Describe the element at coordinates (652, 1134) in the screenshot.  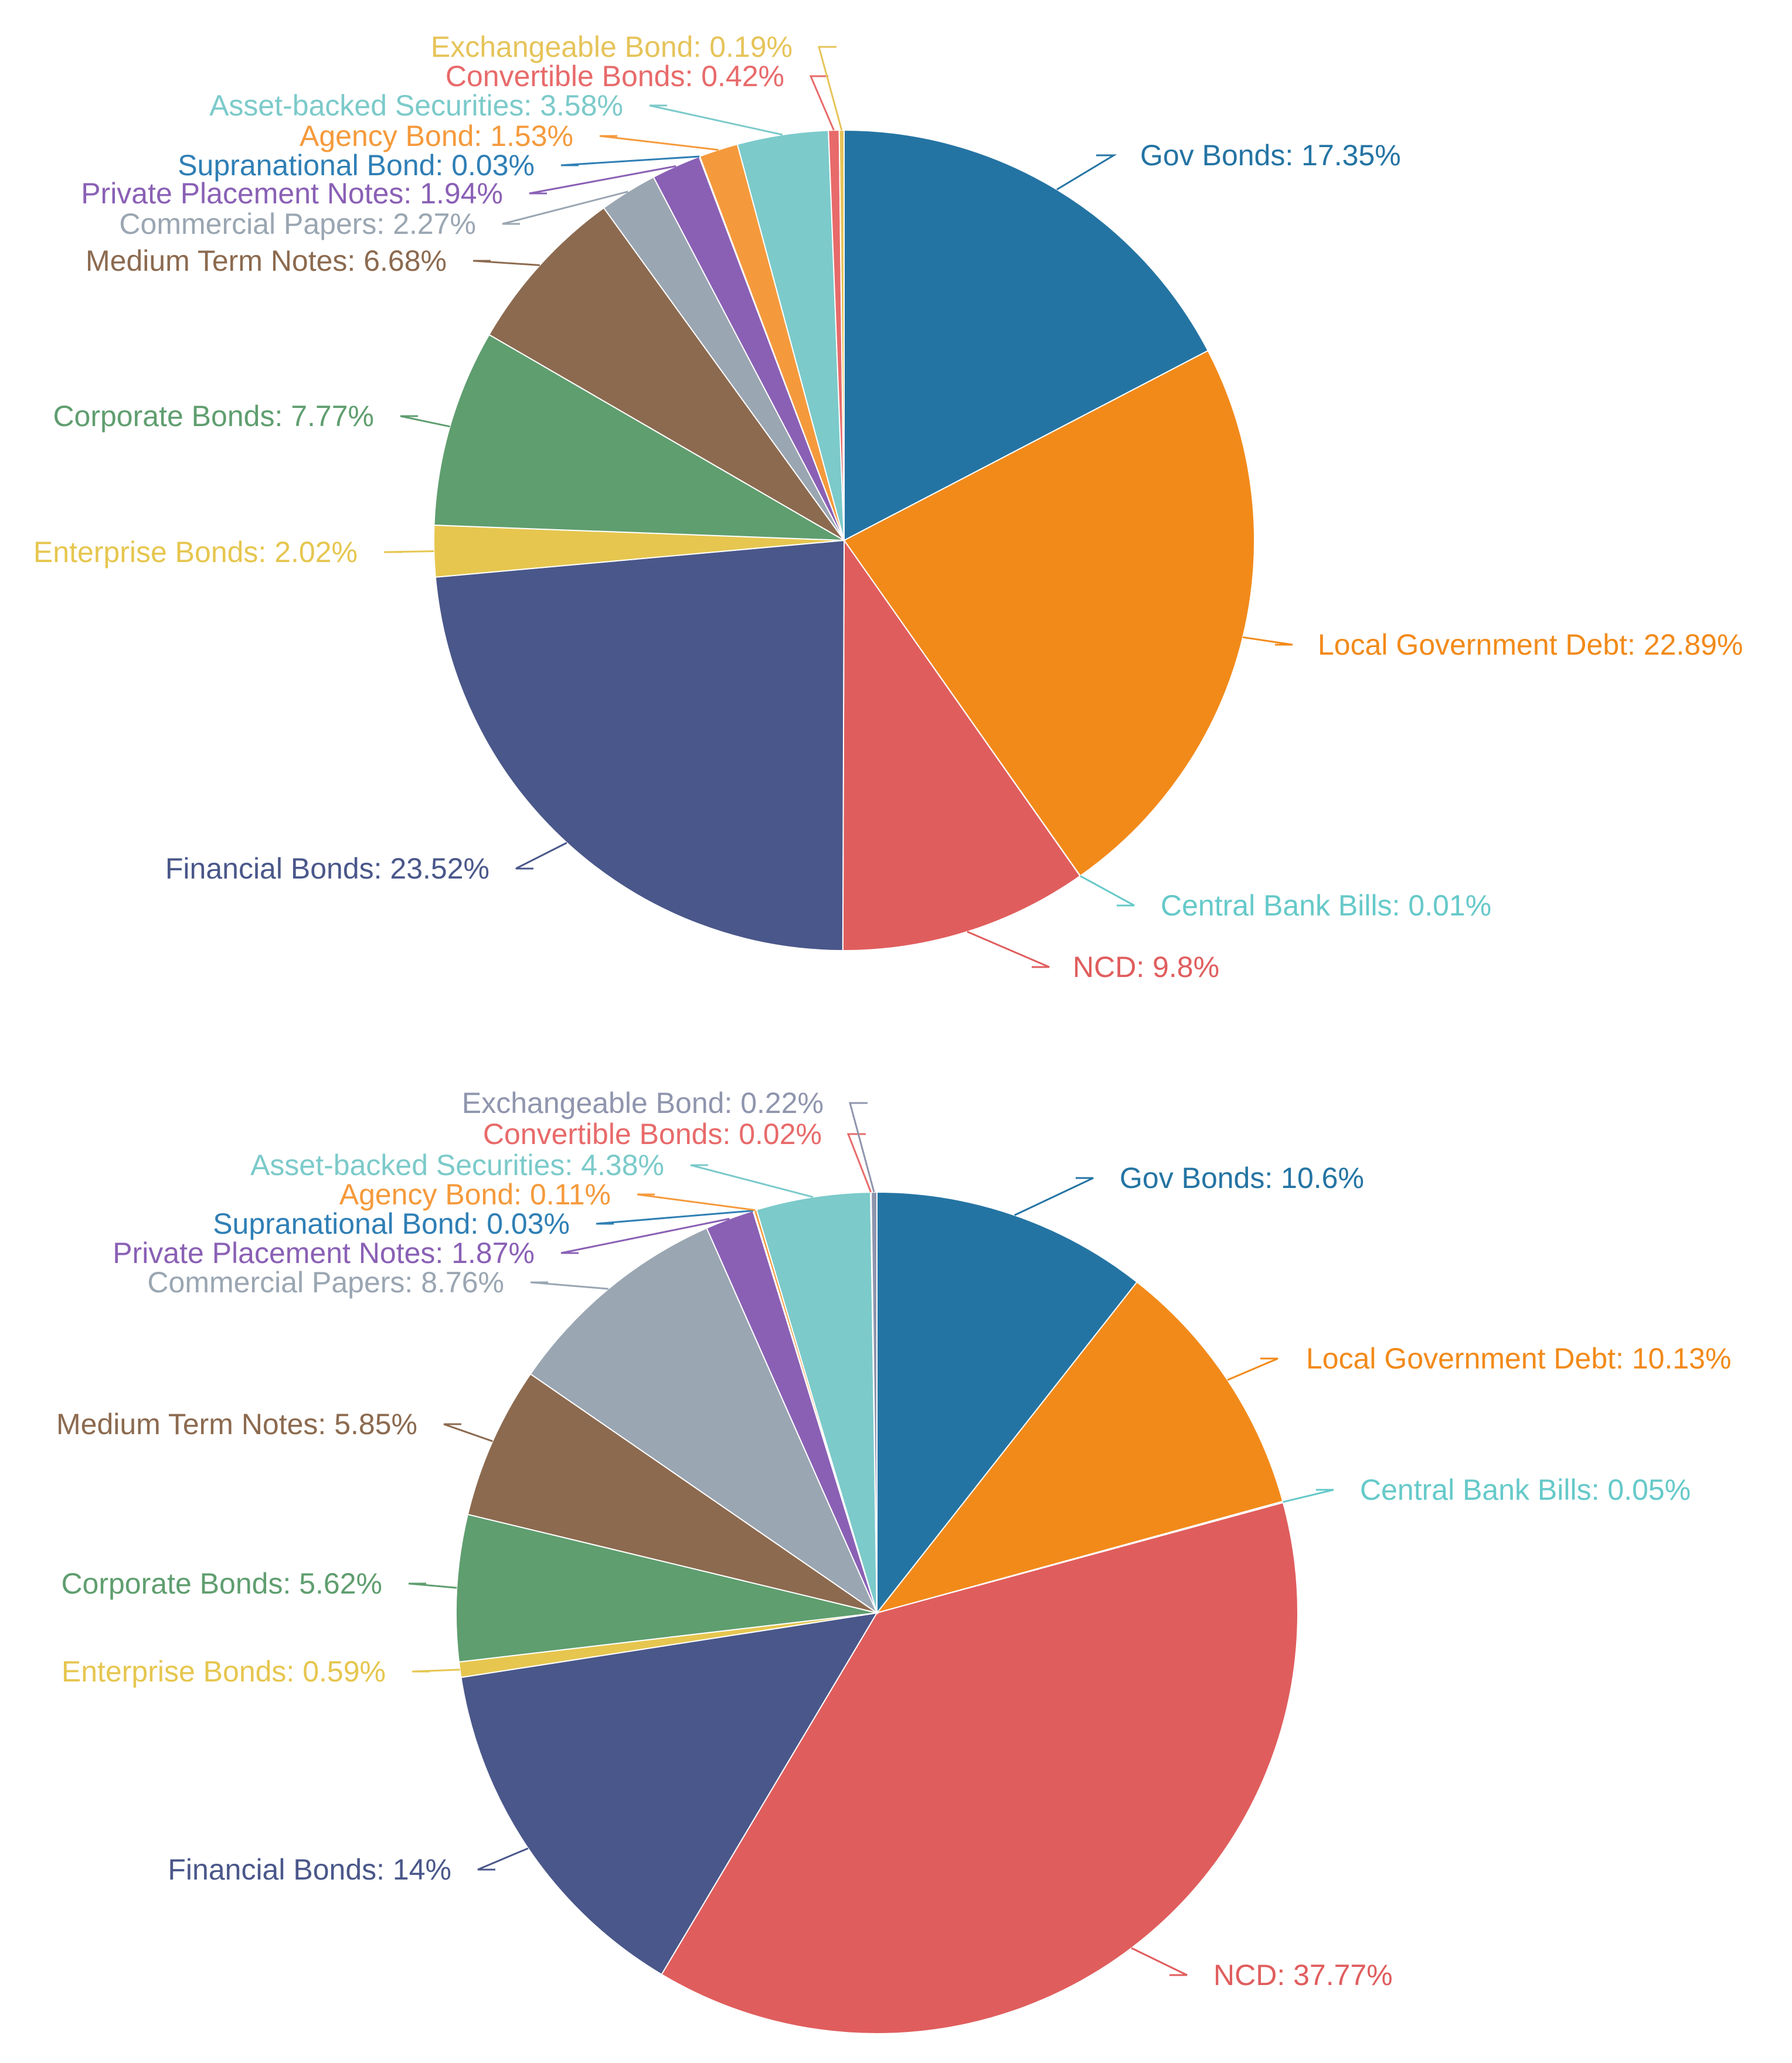
I see `slice-label-convertible-bonds: Convertible Bonds: 0.02%` at that location.